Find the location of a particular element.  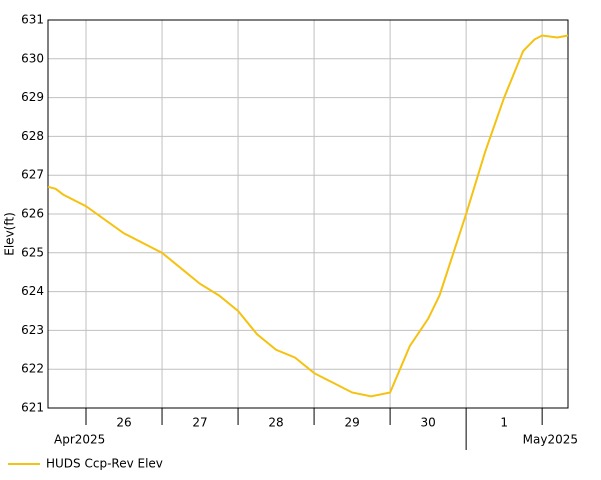

x-tick-label: 29 is located at coordinates (351, 423).